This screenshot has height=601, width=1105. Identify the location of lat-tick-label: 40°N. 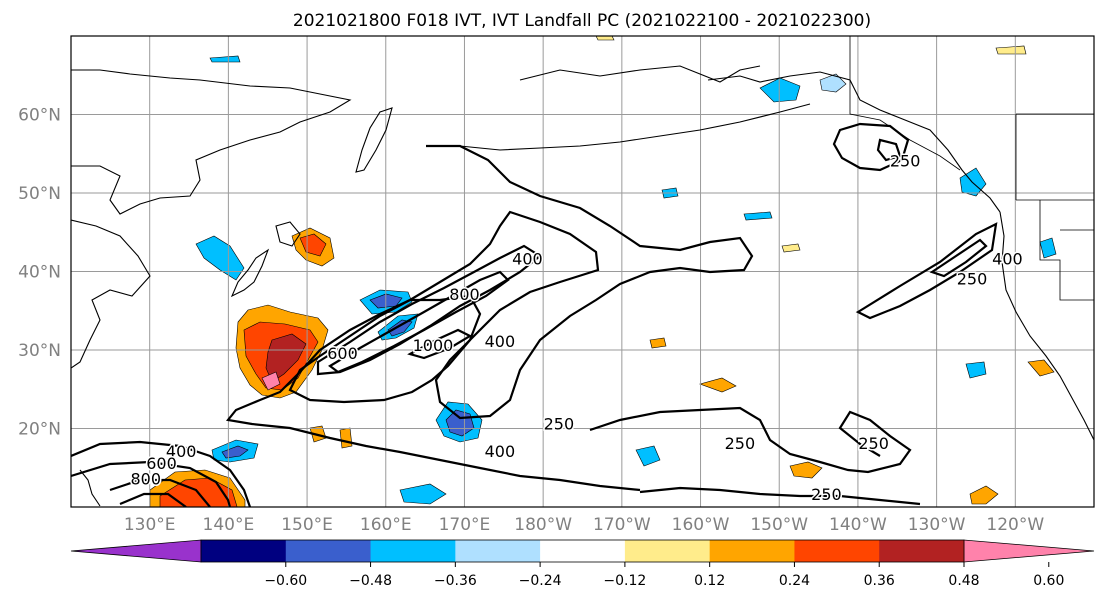
(39, 273).